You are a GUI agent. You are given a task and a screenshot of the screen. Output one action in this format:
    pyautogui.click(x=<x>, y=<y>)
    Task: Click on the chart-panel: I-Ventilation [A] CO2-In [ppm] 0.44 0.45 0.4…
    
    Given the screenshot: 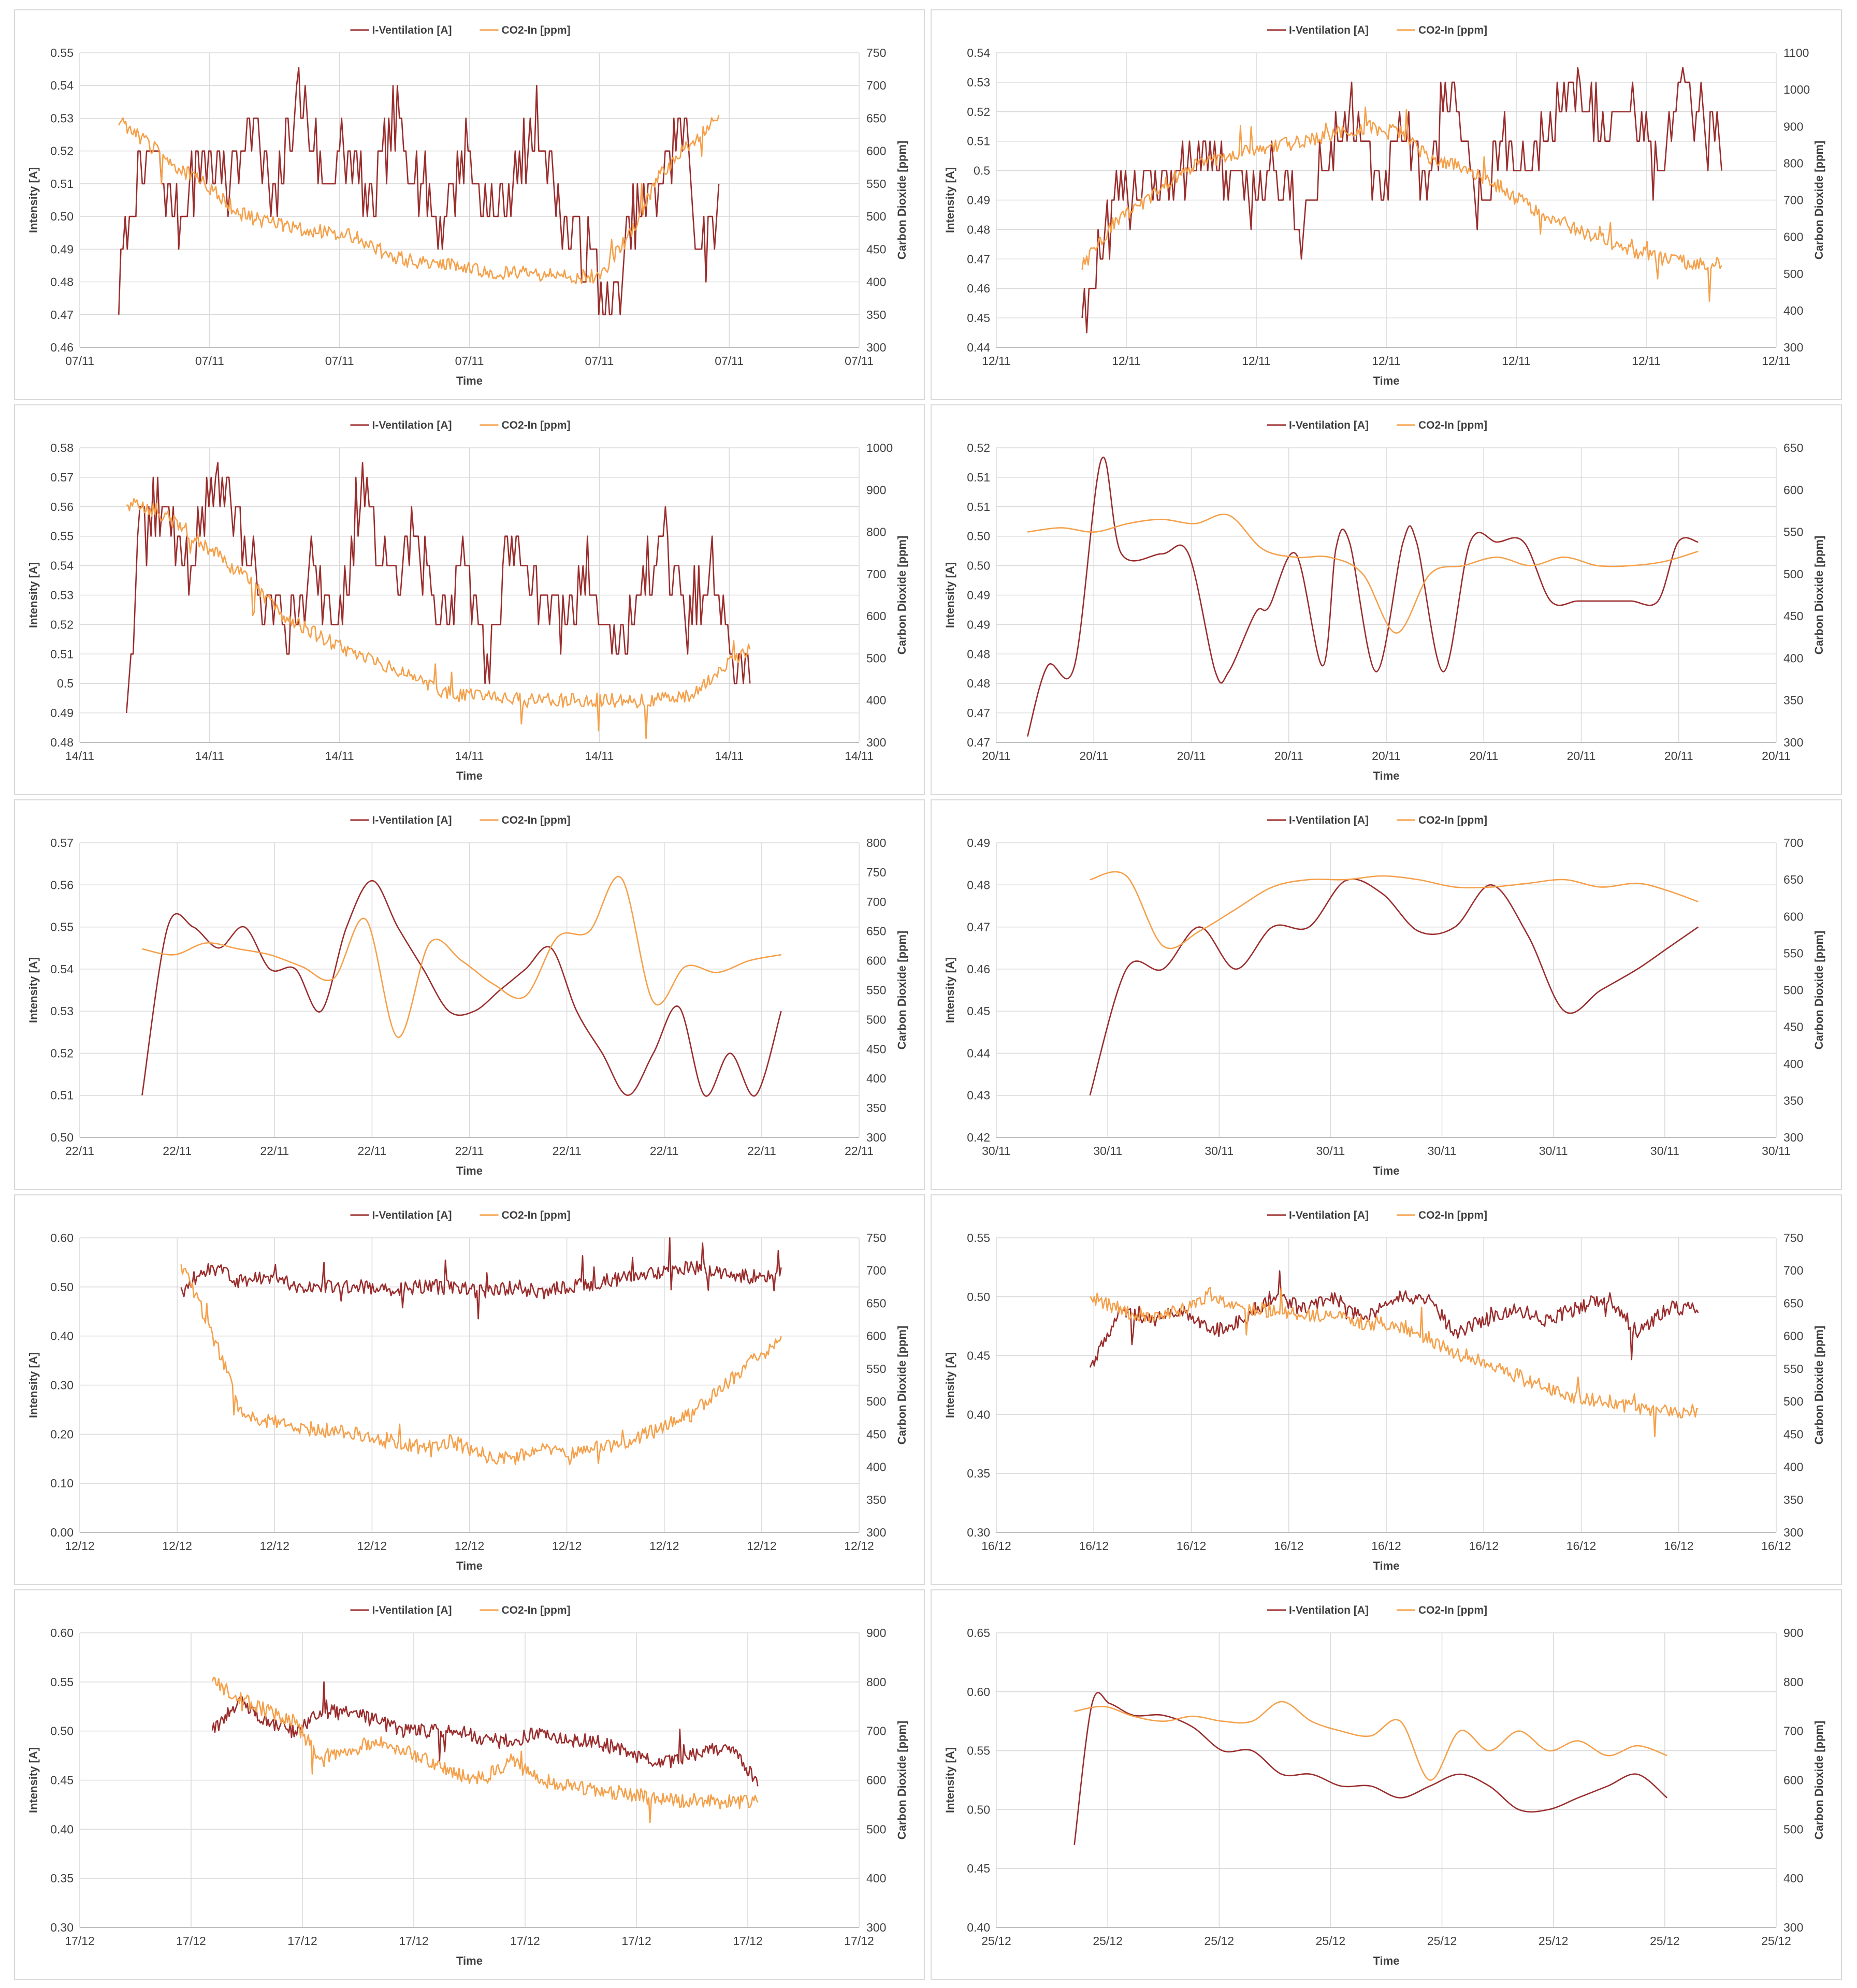 What is the action you would take?
    pyautogui.click(x=1386, y=204)
    